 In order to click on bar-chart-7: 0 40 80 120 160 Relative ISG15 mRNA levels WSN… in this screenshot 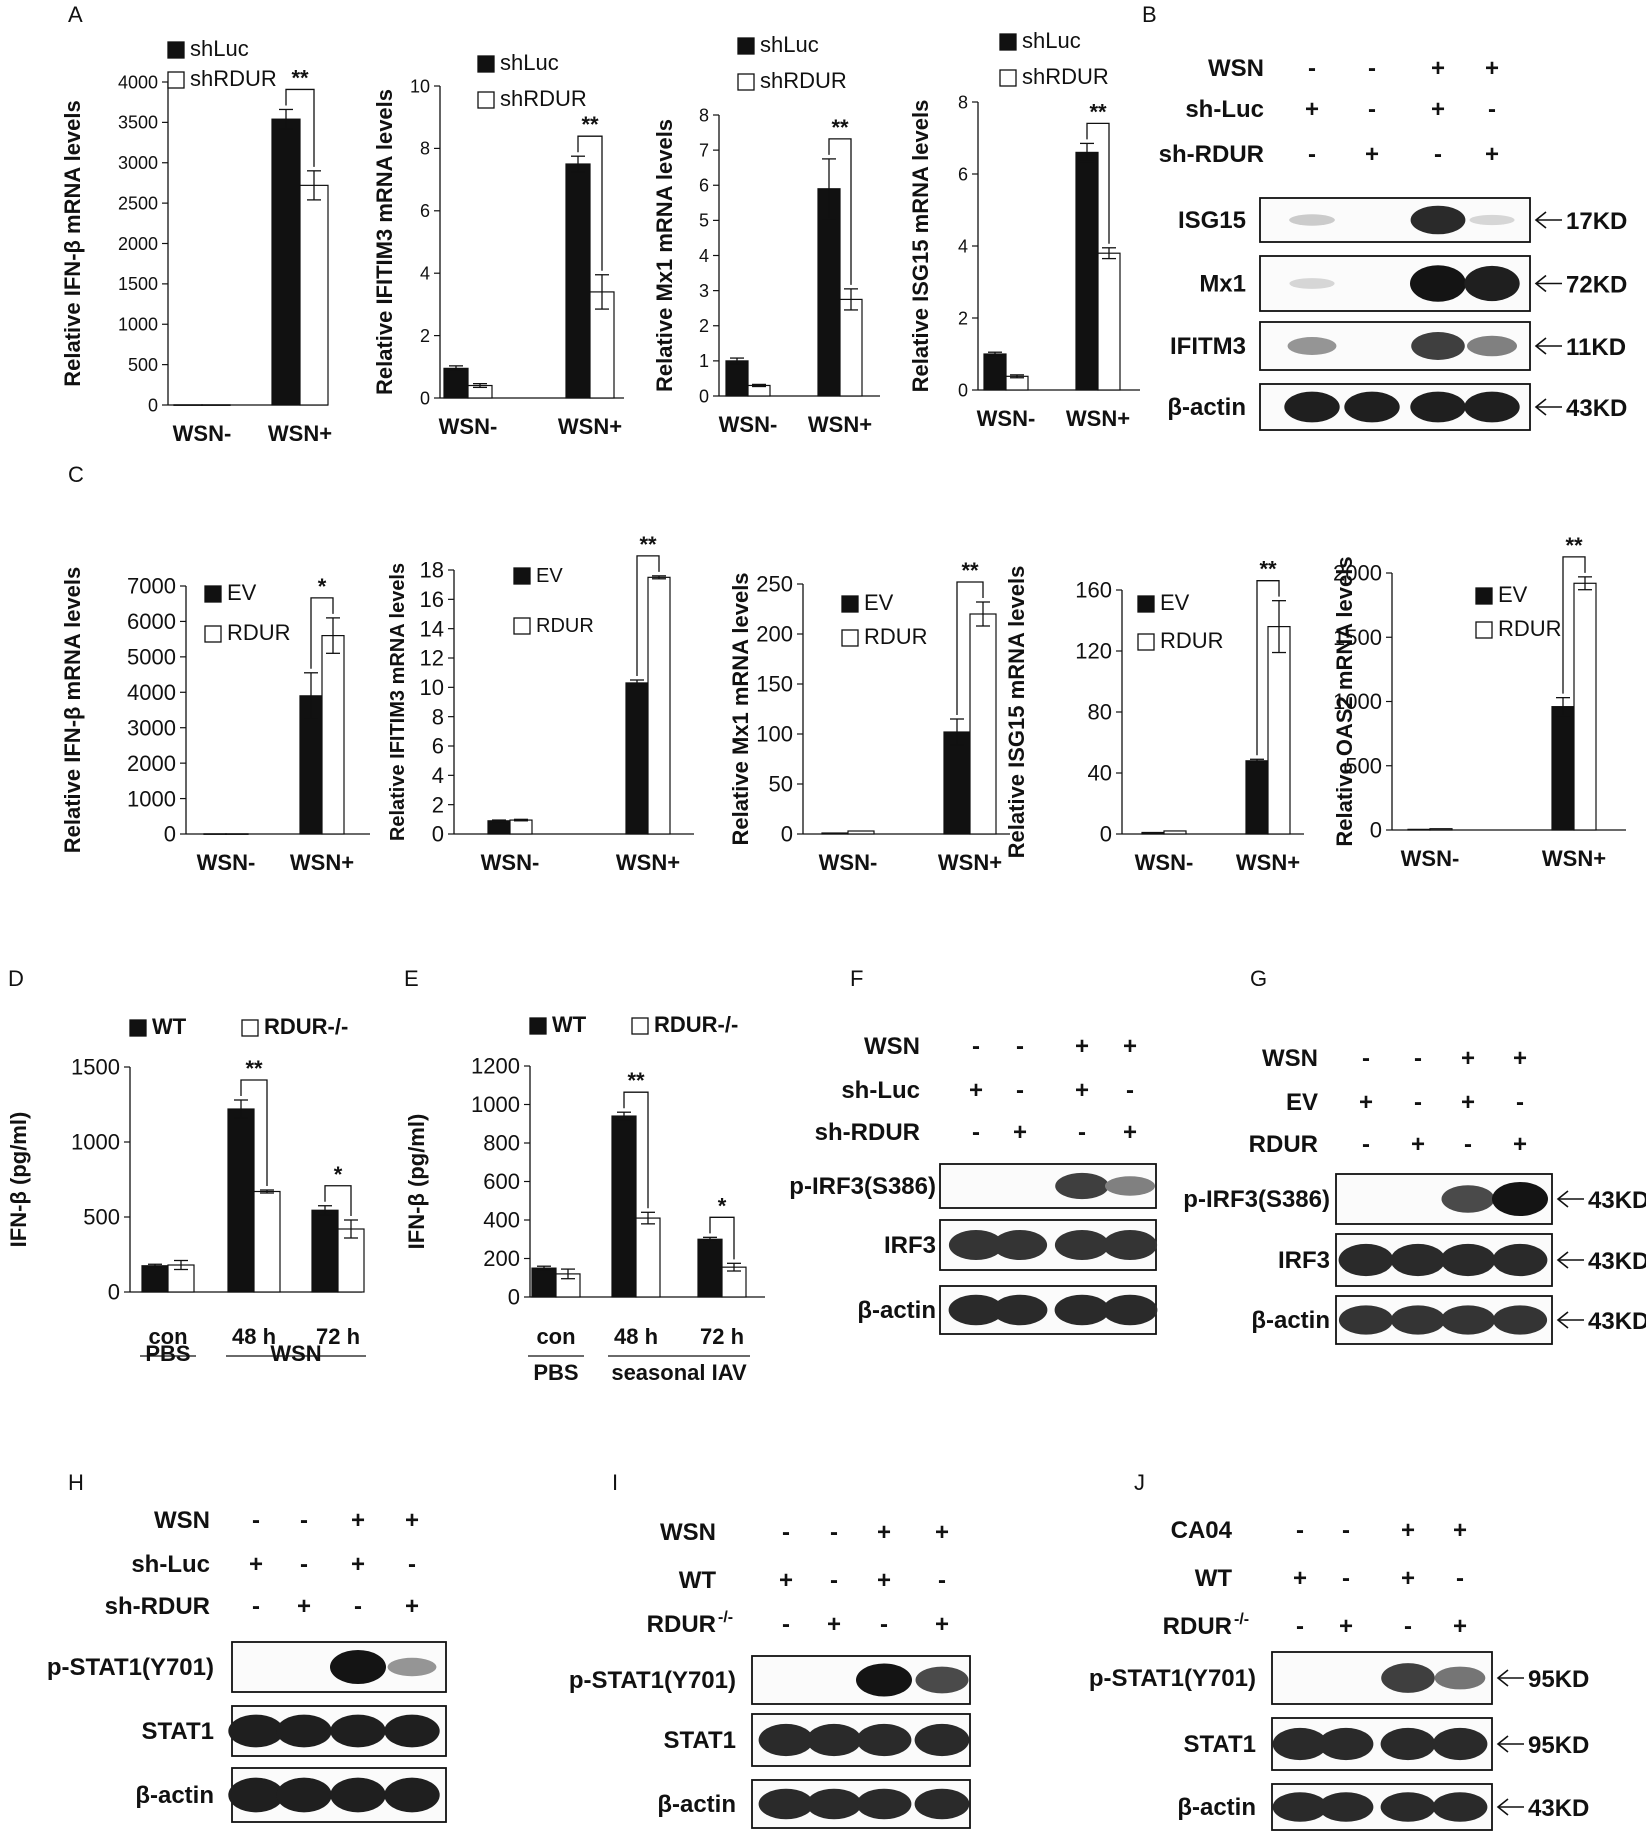, I will do `click(1154, 716)`.